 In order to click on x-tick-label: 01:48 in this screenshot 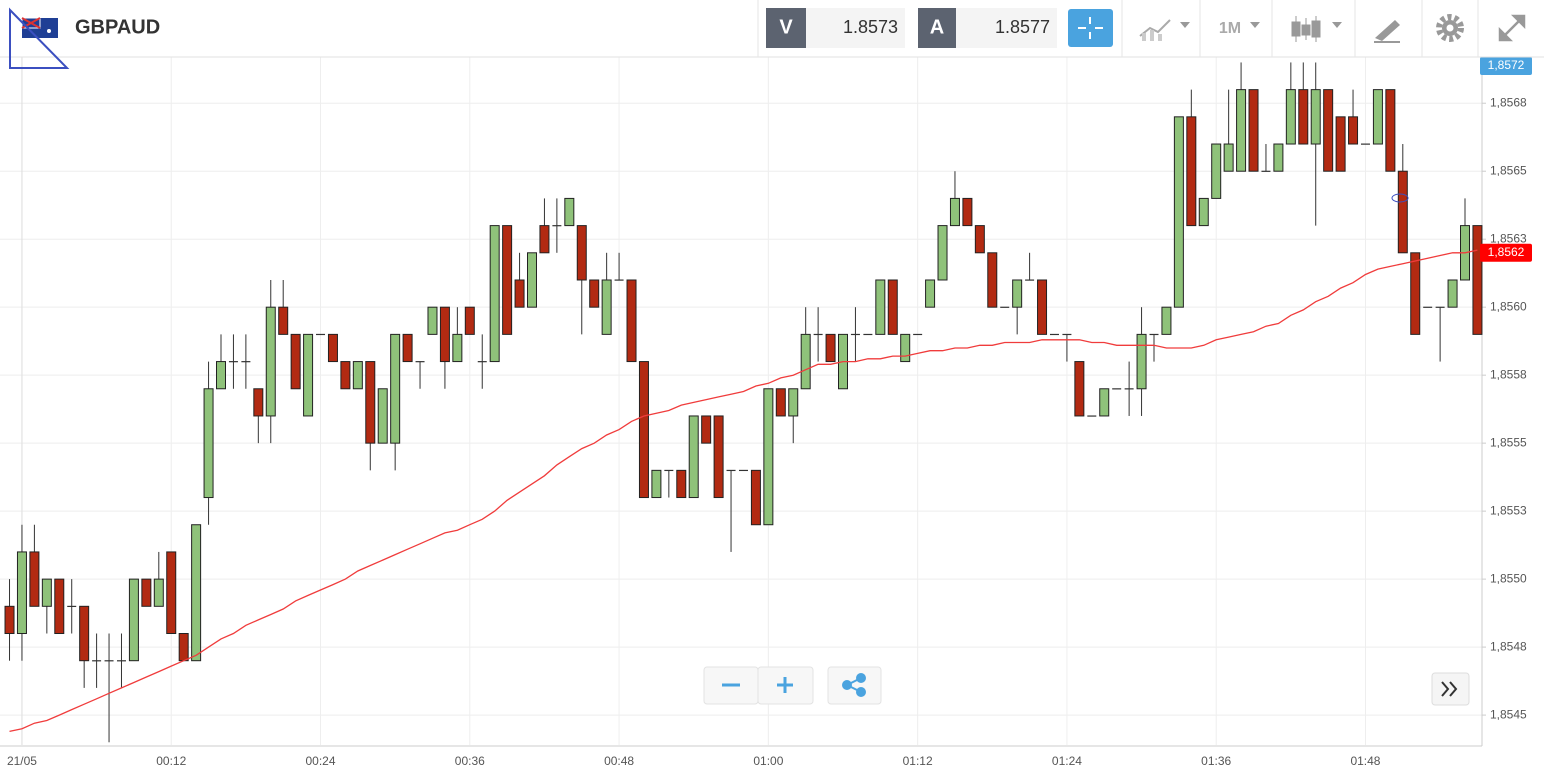, I will do `click(1365, 761)`.